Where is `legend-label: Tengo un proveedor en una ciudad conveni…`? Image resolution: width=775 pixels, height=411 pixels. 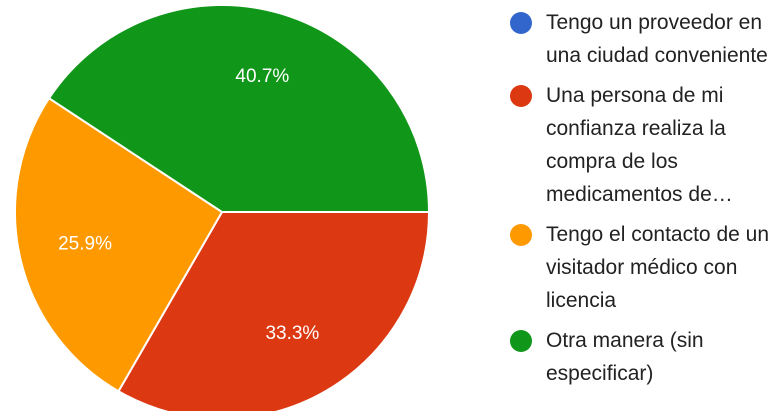 legend-label: Tengo un proveedor en una ciudad conveni… is located at coordinates (657, 39).